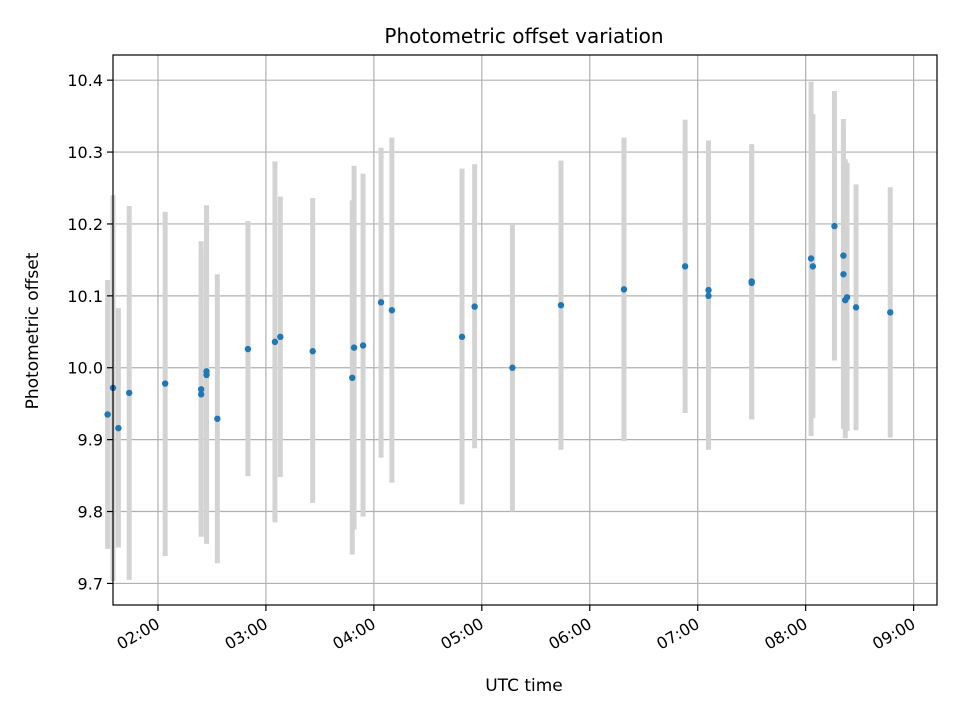  Describe the element at coordinates (569, 634) in the screenshot. I see `x-tick-label: 06:00` at that location.